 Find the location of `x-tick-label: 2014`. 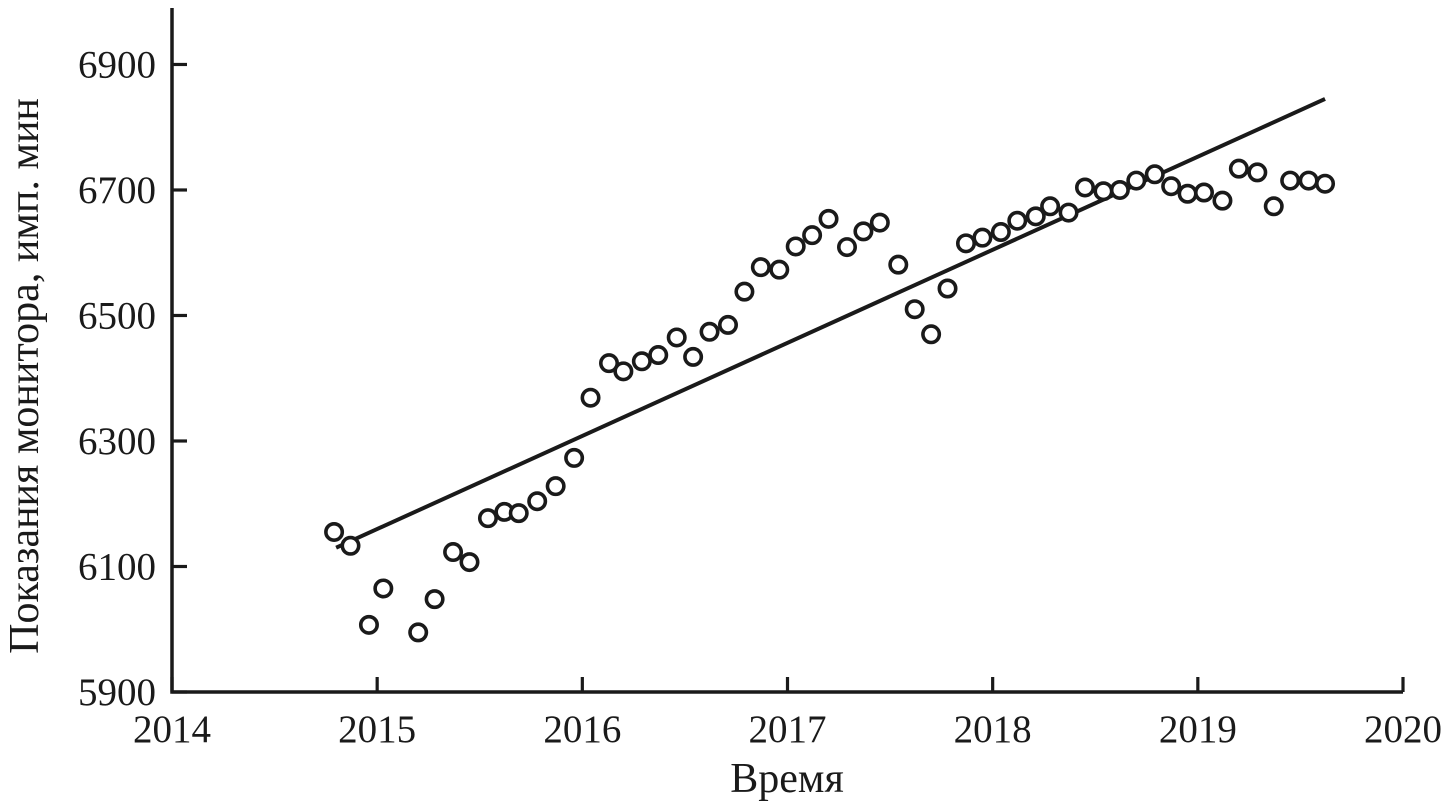

x-tick-label: 2014 is located at coordinates (172, 729).